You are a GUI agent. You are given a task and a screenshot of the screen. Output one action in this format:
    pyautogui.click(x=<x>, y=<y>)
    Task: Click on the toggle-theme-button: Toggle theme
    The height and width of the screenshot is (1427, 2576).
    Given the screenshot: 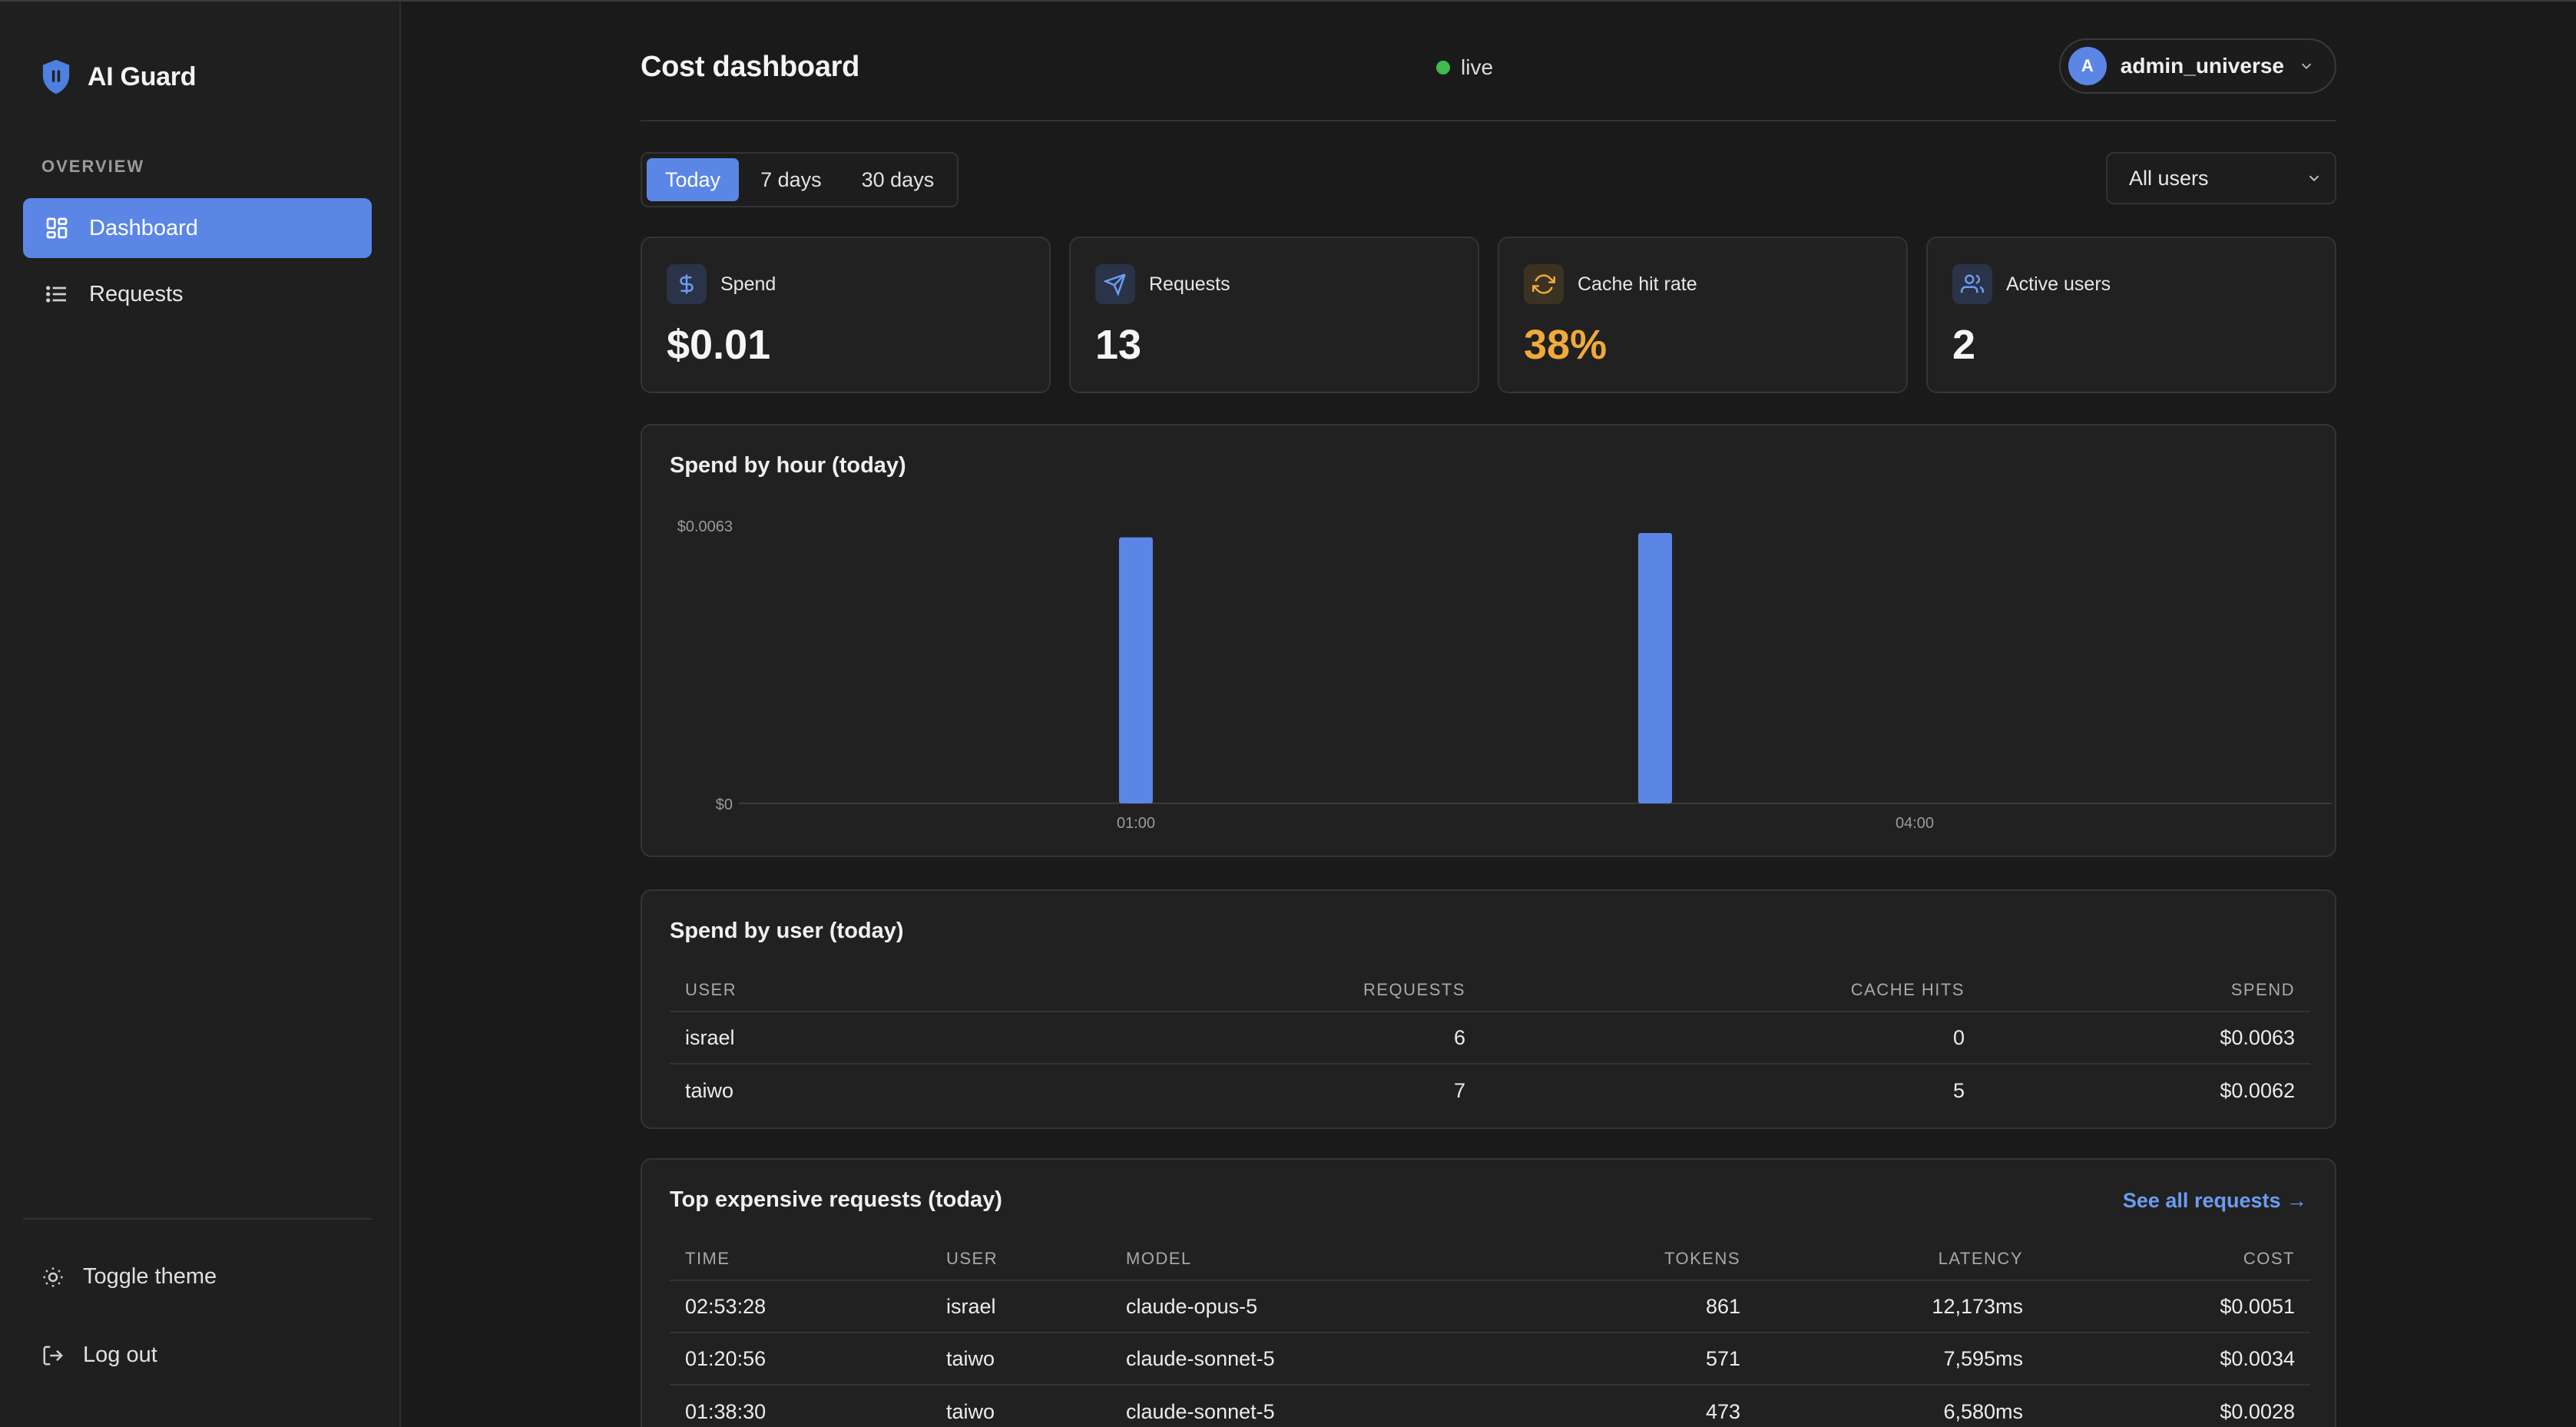 What is the action you would take?
    pyautogui.click(x=129, y=1277)
    